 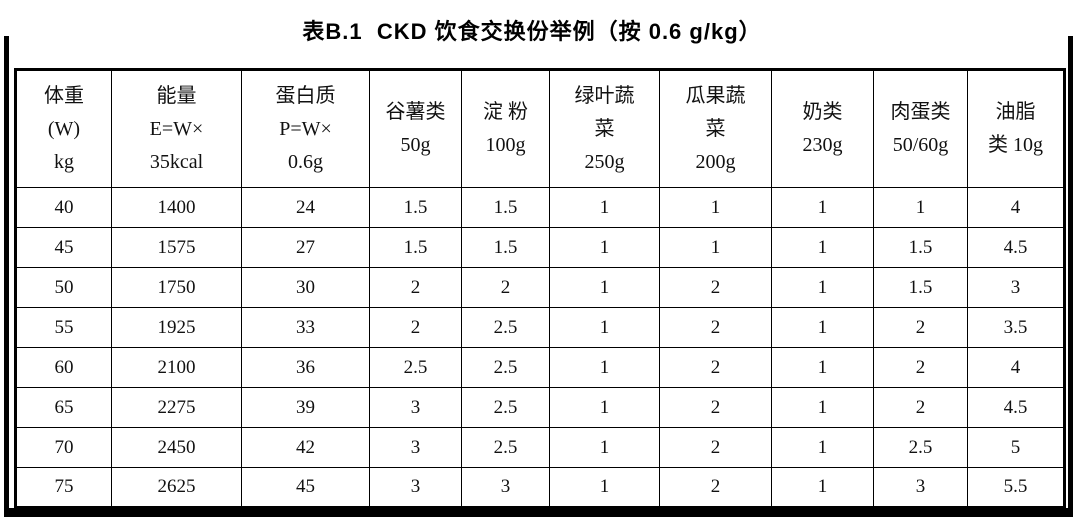 I want to click on column-header-protein: 蛋白质 P=W× 0.6g, so click(x=305, y=128).